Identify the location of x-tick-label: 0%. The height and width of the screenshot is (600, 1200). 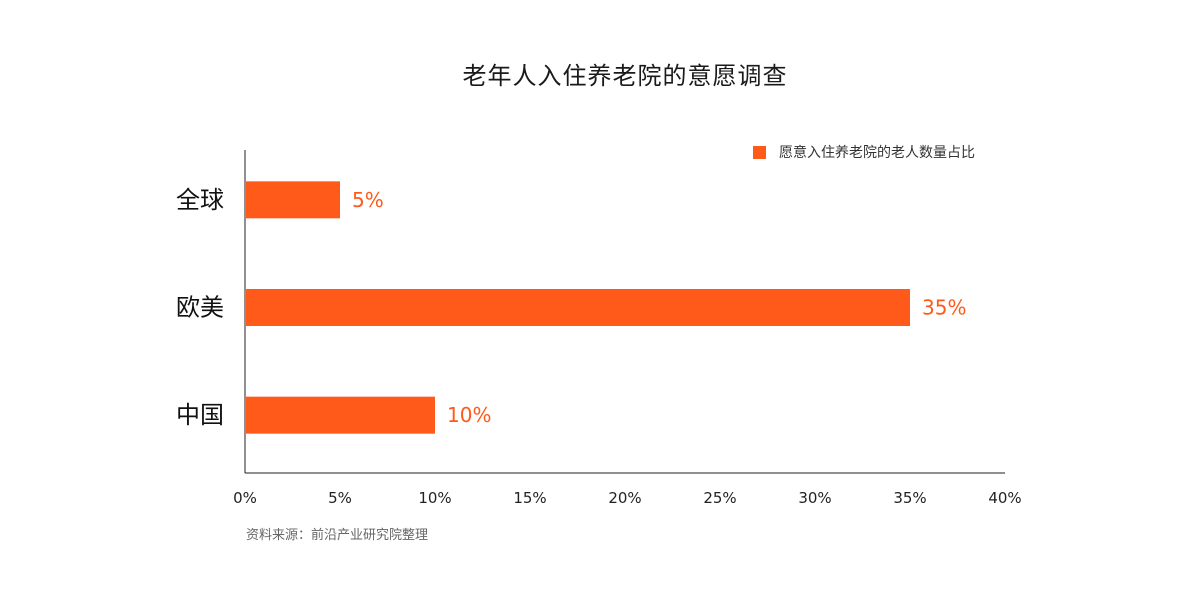
(245, 498).